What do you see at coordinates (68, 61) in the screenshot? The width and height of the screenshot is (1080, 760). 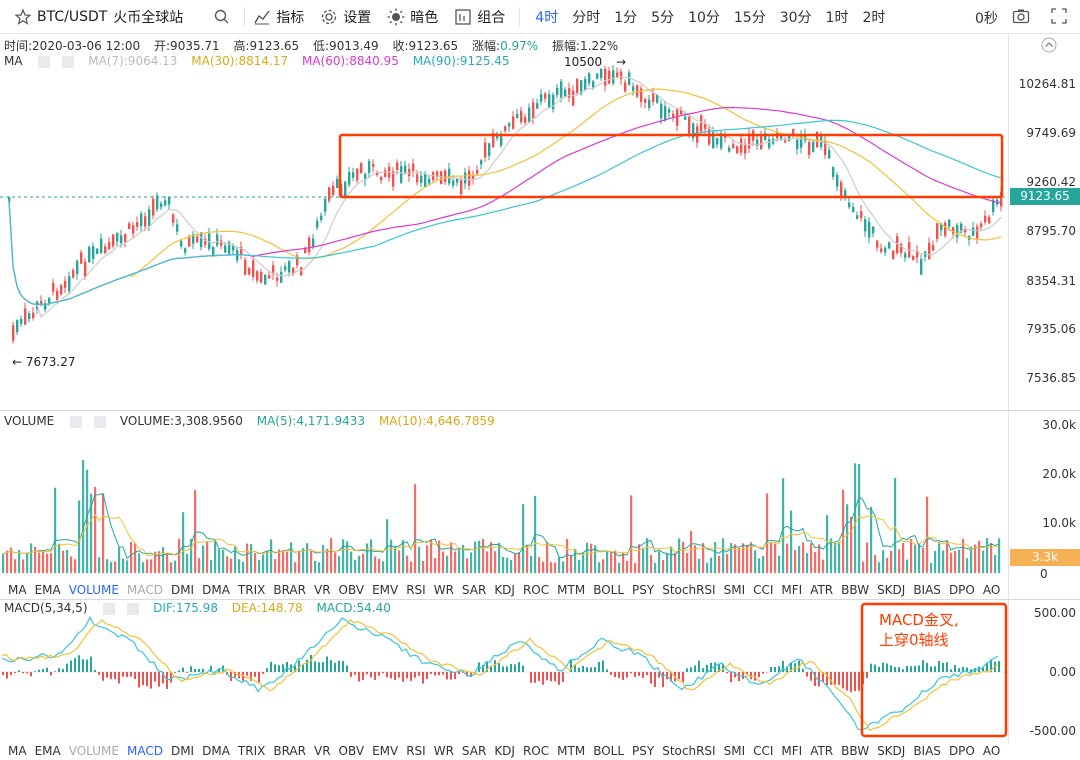 I see `ma-close-icon` at bounding box center [68, 61].